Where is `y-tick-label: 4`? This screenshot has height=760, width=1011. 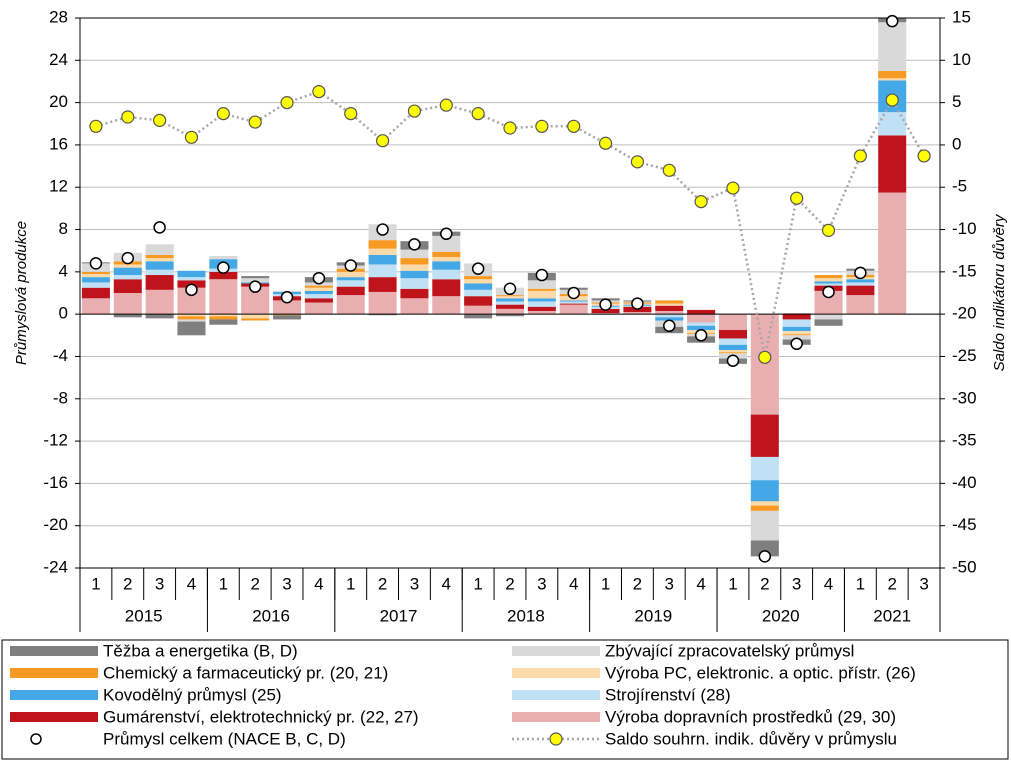
y-tick-label: 4 is located at coordinates (63, 270).